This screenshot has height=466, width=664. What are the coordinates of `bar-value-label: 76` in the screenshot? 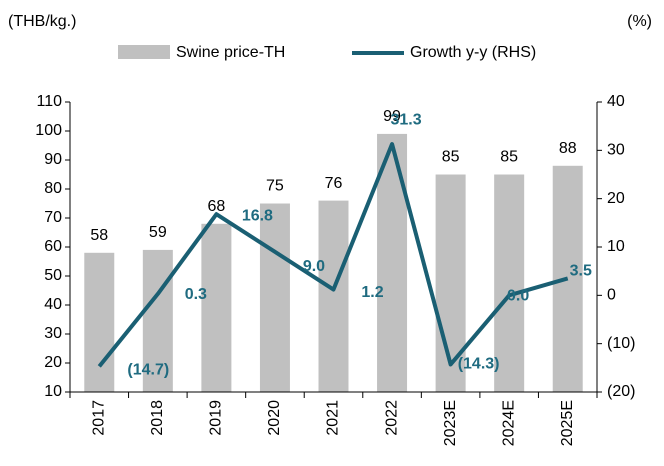 It's located at (334, 183).